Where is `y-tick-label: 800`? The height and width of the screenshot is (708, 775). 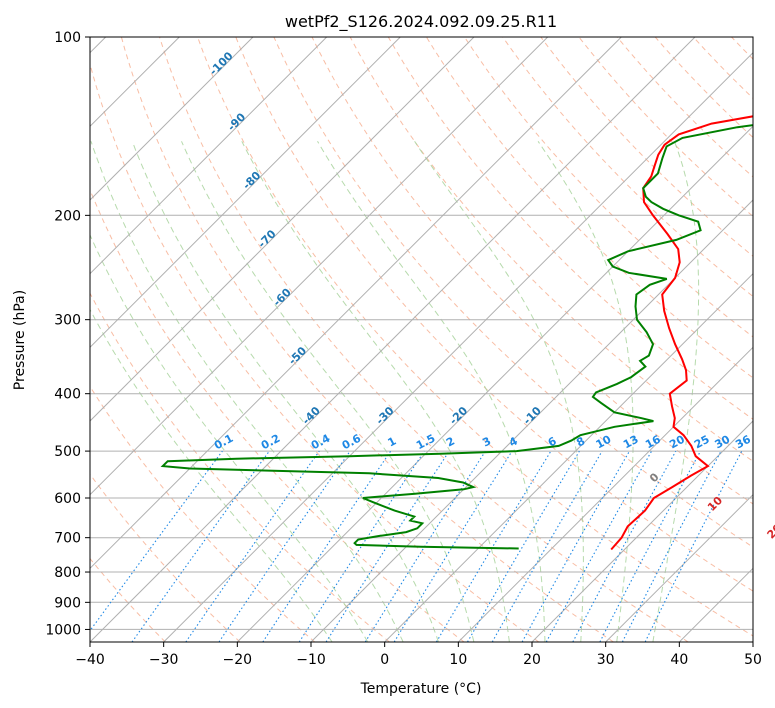
y-tick-label: 800 is located at coordinates (67, 573).